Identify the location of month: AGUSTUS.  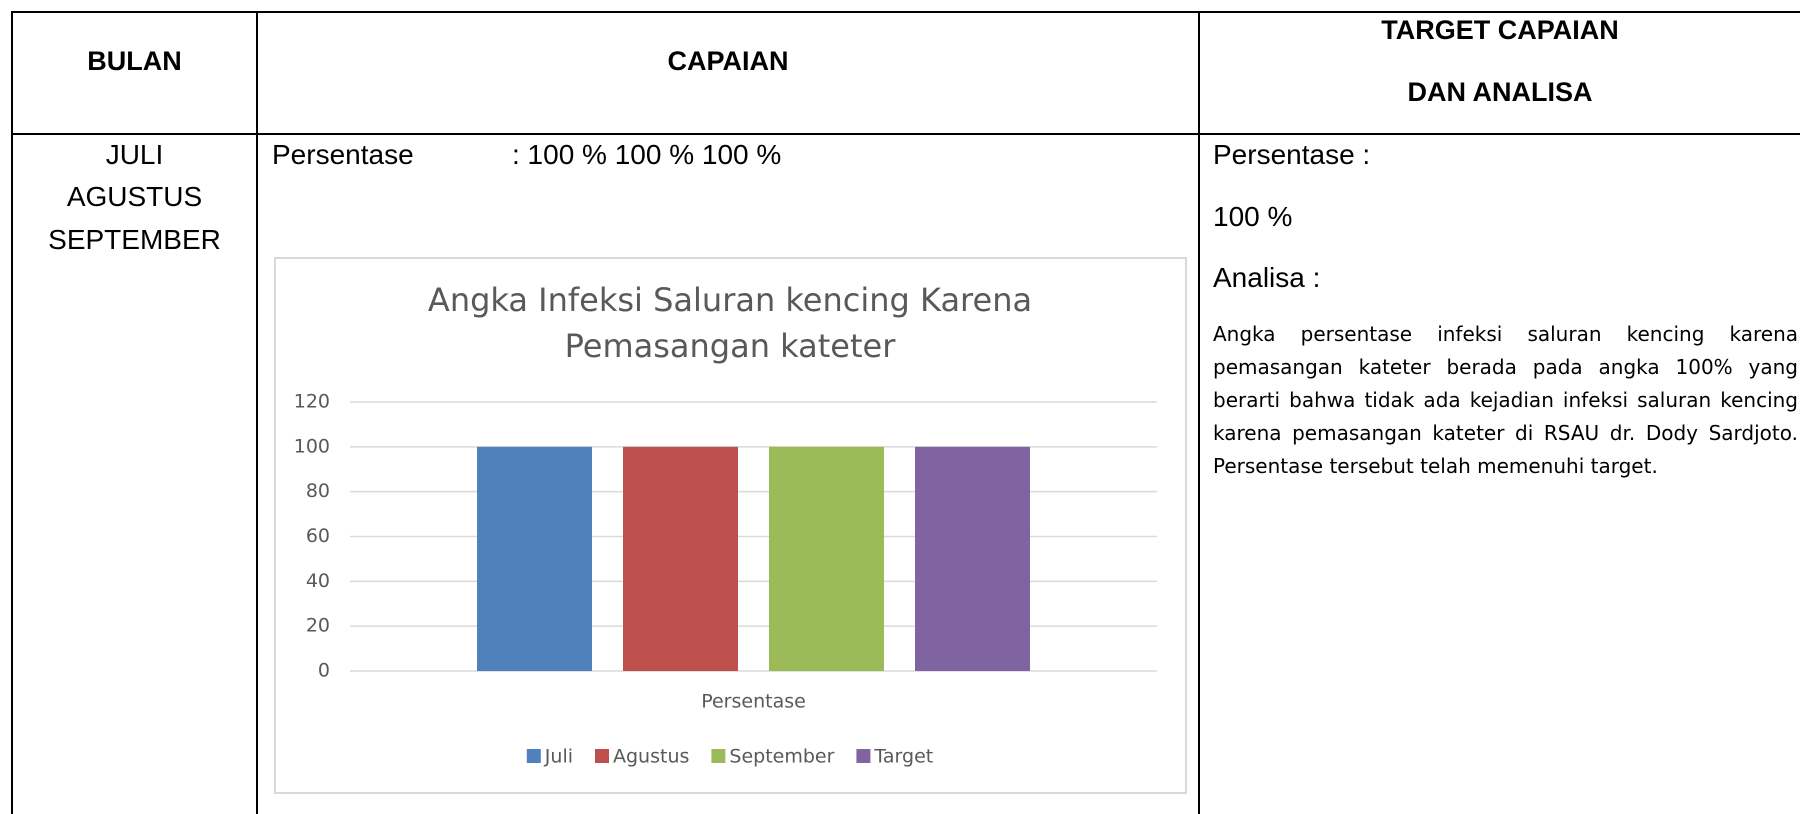
(134, 196).